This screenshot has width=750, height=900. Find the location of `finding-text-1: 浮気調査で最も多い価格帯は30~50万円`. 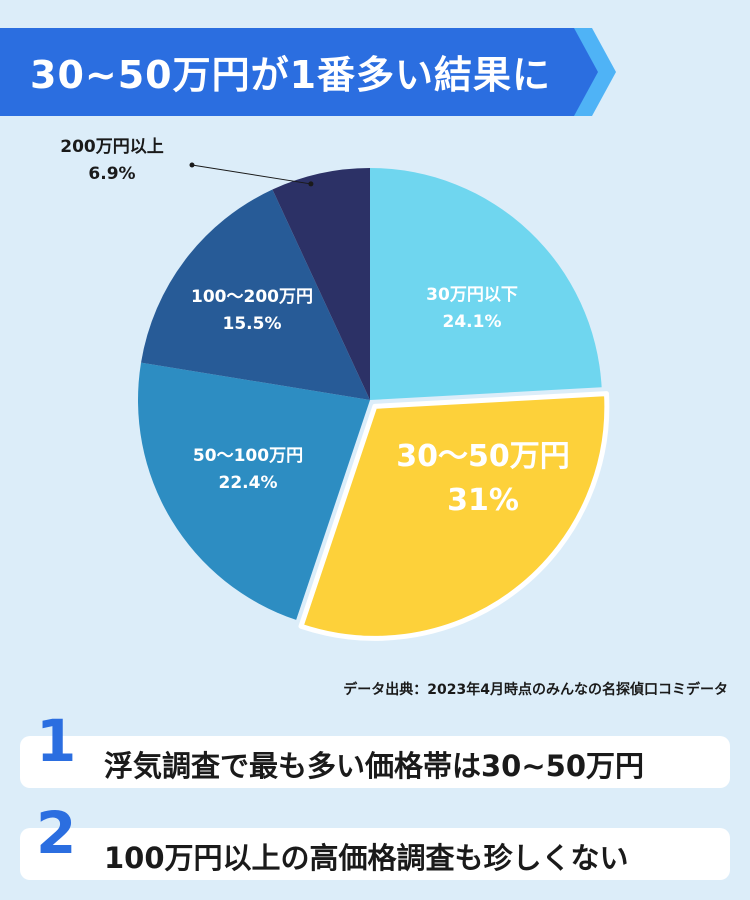

finding-text-1: 浮気調査で最も多い価格帯は30~50万円 is located at coordinates (374, 766).